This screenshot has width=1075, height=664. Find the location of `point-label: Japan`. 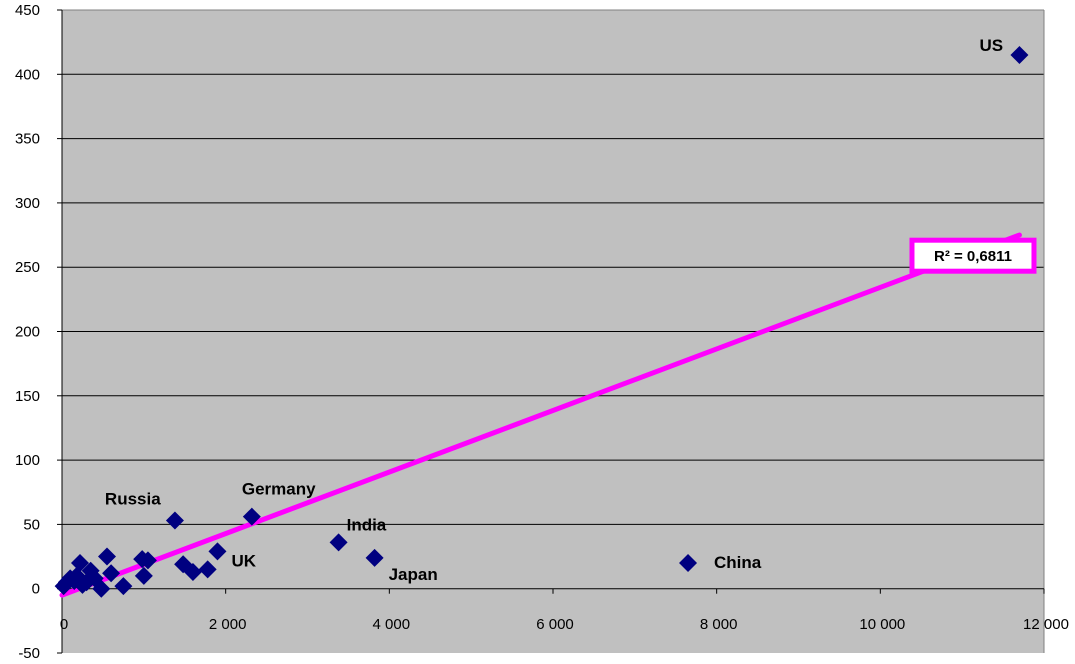

point-label: Japan is located at coordinates (413, 574).